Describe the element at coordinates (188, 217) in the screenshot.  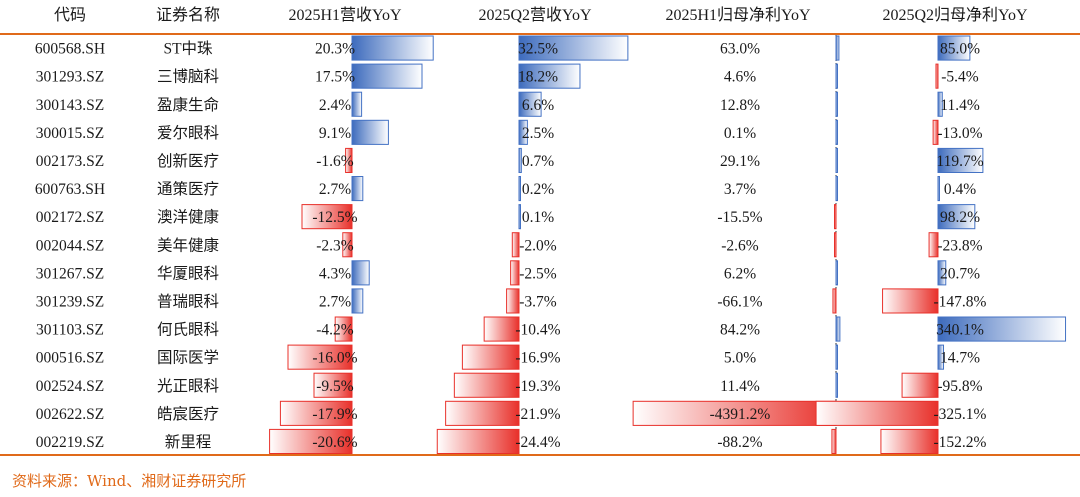
I see `row-name: 澳洋健康` at that location.